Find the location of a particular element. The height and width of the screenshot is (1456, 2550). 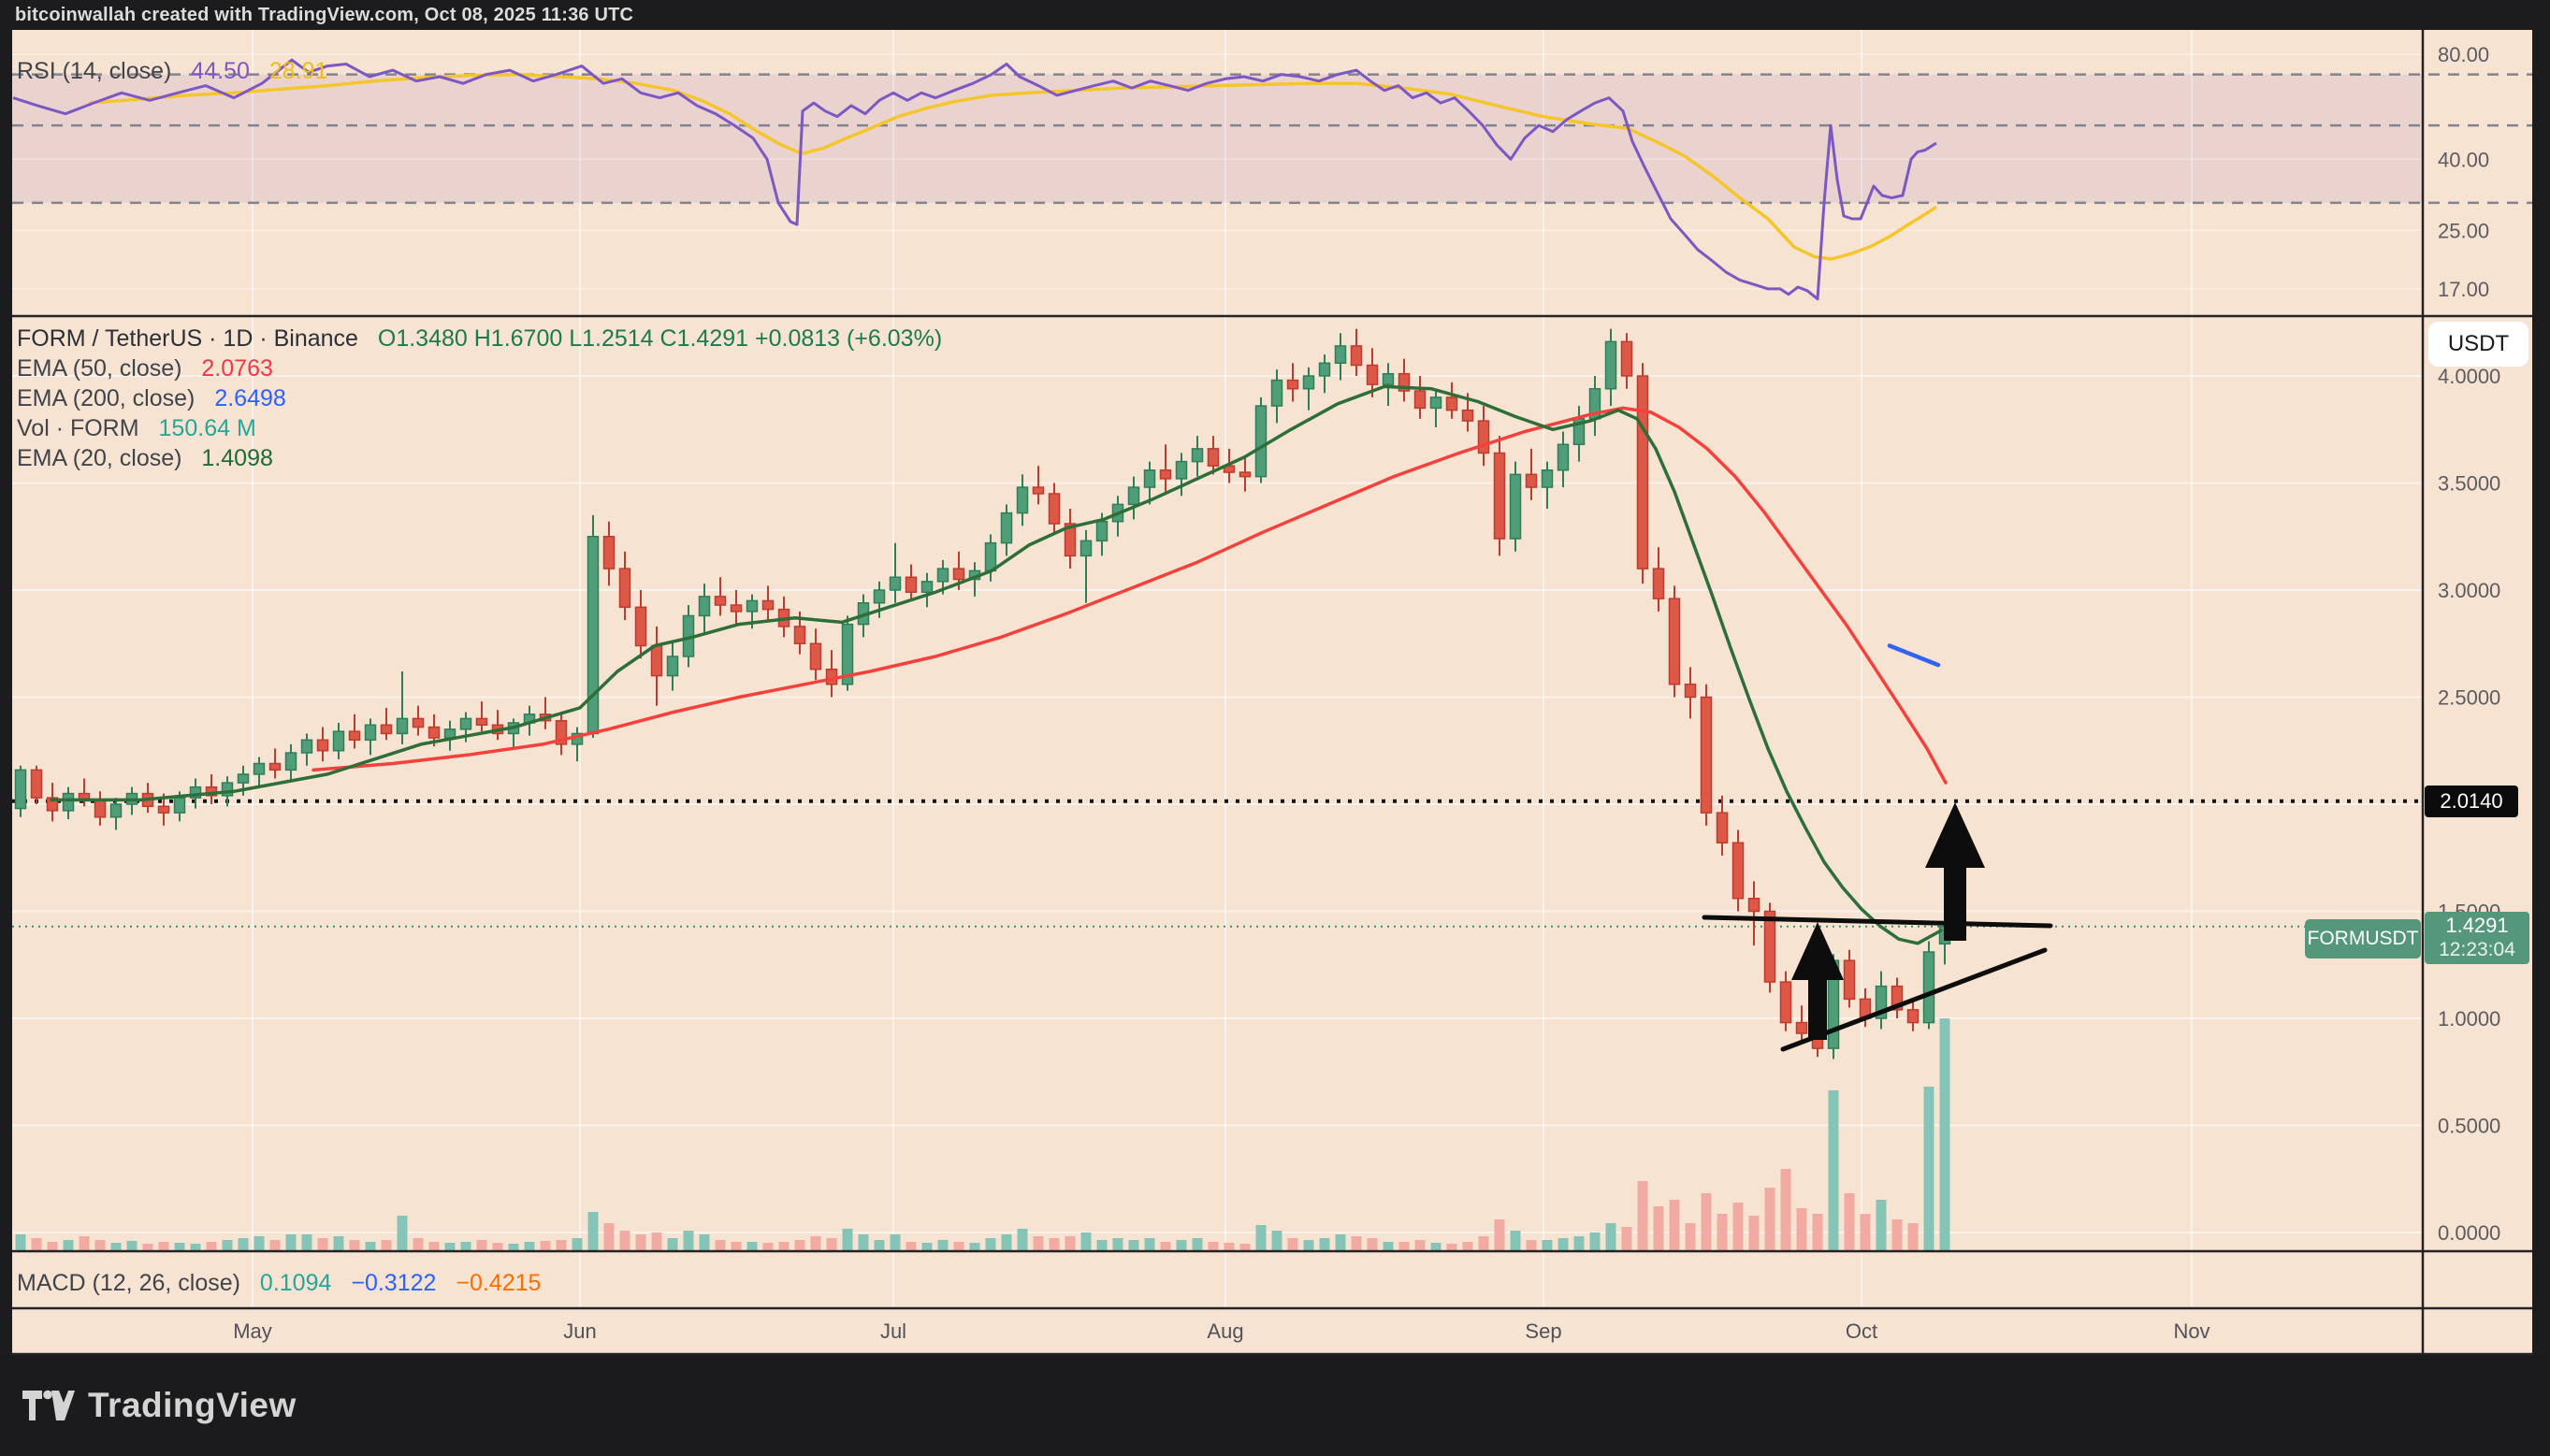

ema200-value: 2.6498 is located at coordinates (250, 398).